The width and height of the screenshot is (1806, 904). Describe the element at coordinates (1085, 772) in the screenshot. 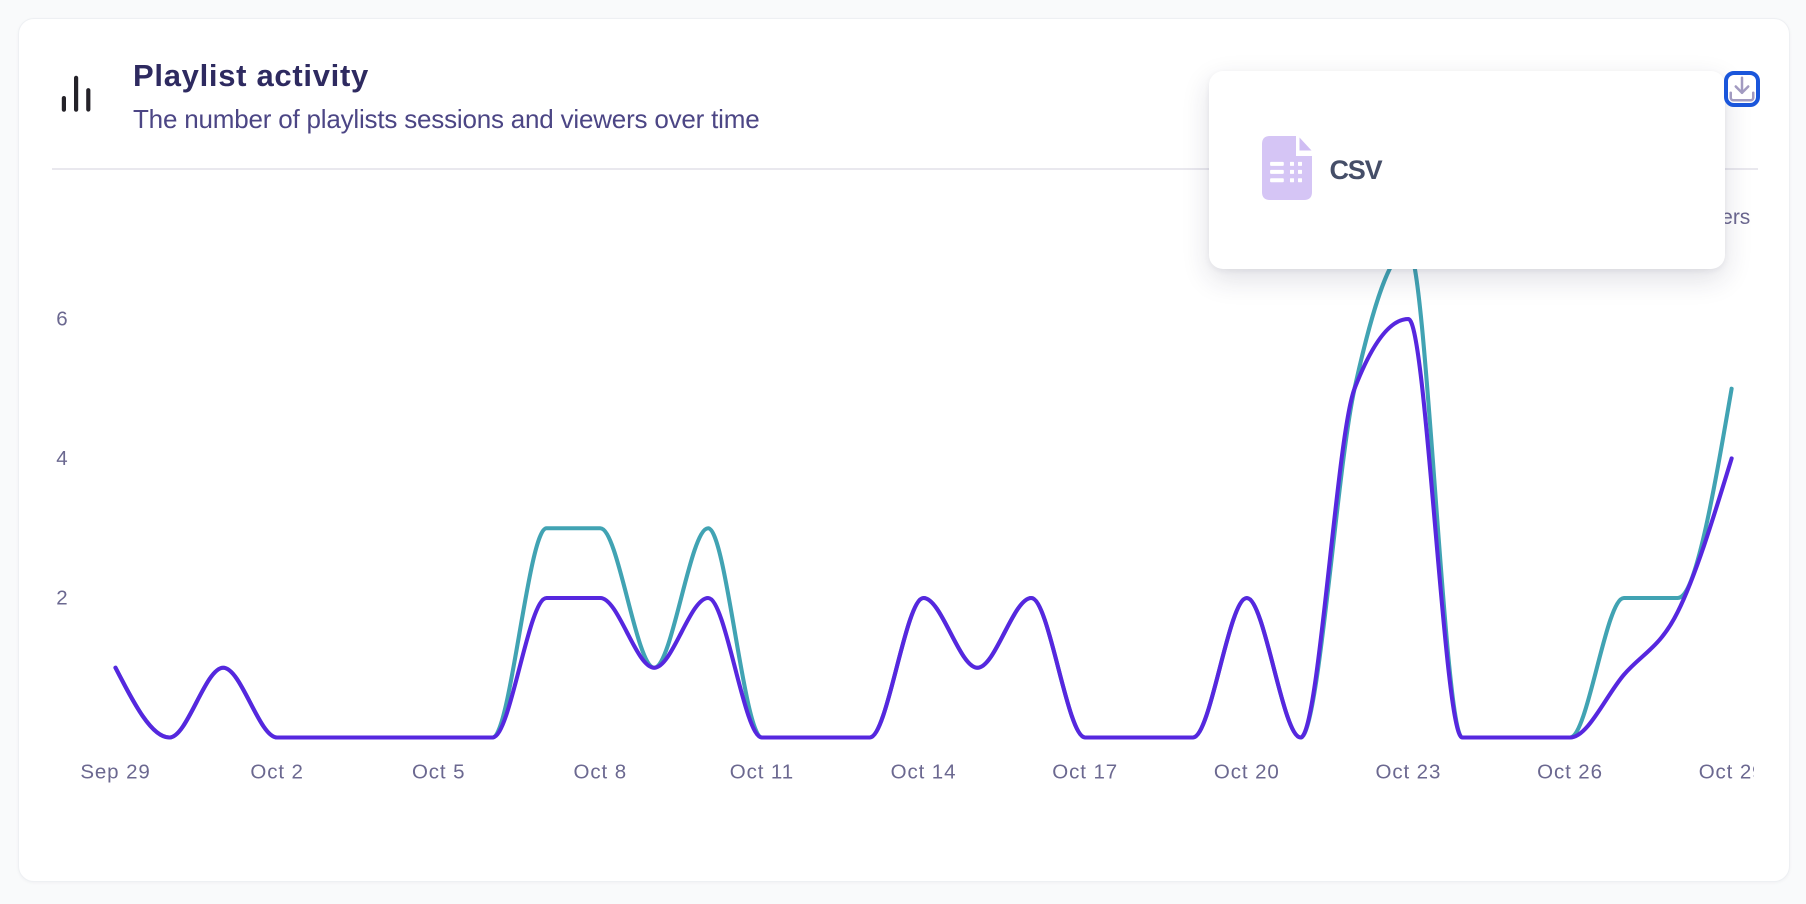

I see `svg-text: Oct 17` at that location.